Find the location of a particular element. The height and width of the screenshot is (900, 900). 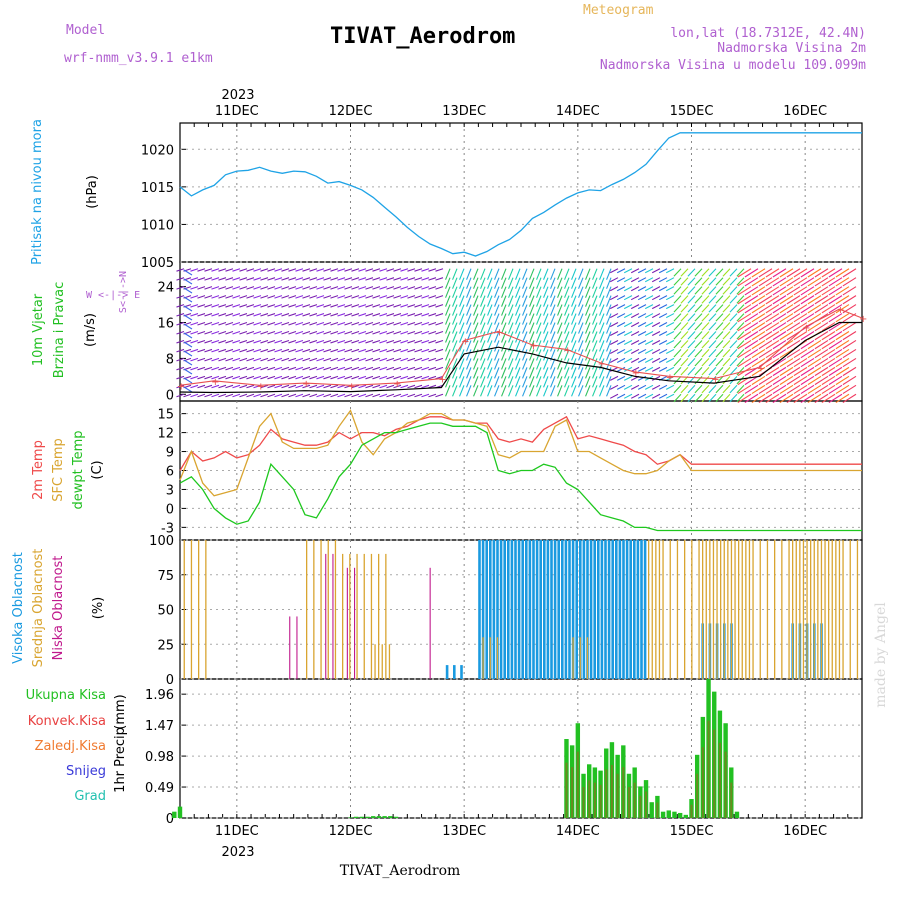

pressure-axis-title: Pritisak na nivou mora is located at coordinates (37, 192).